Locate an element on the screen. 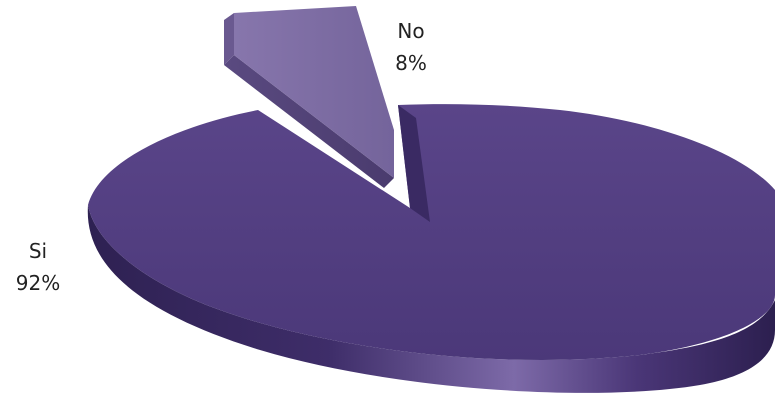  label-no-value: 8% is located at coordinates (411, 63).